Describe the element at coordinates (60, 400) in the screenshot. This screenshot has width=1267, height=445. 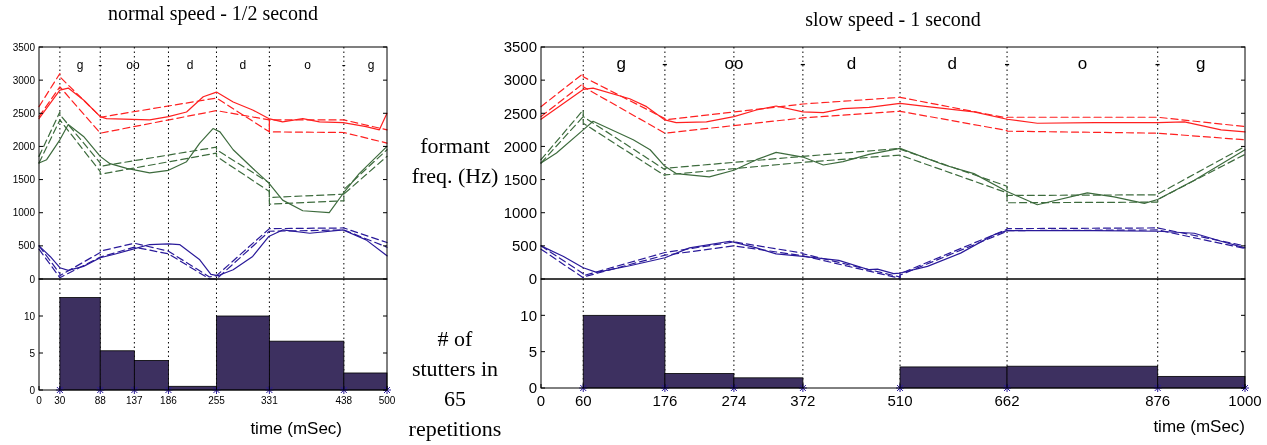
I see `x-tick-label: 30` at that location.